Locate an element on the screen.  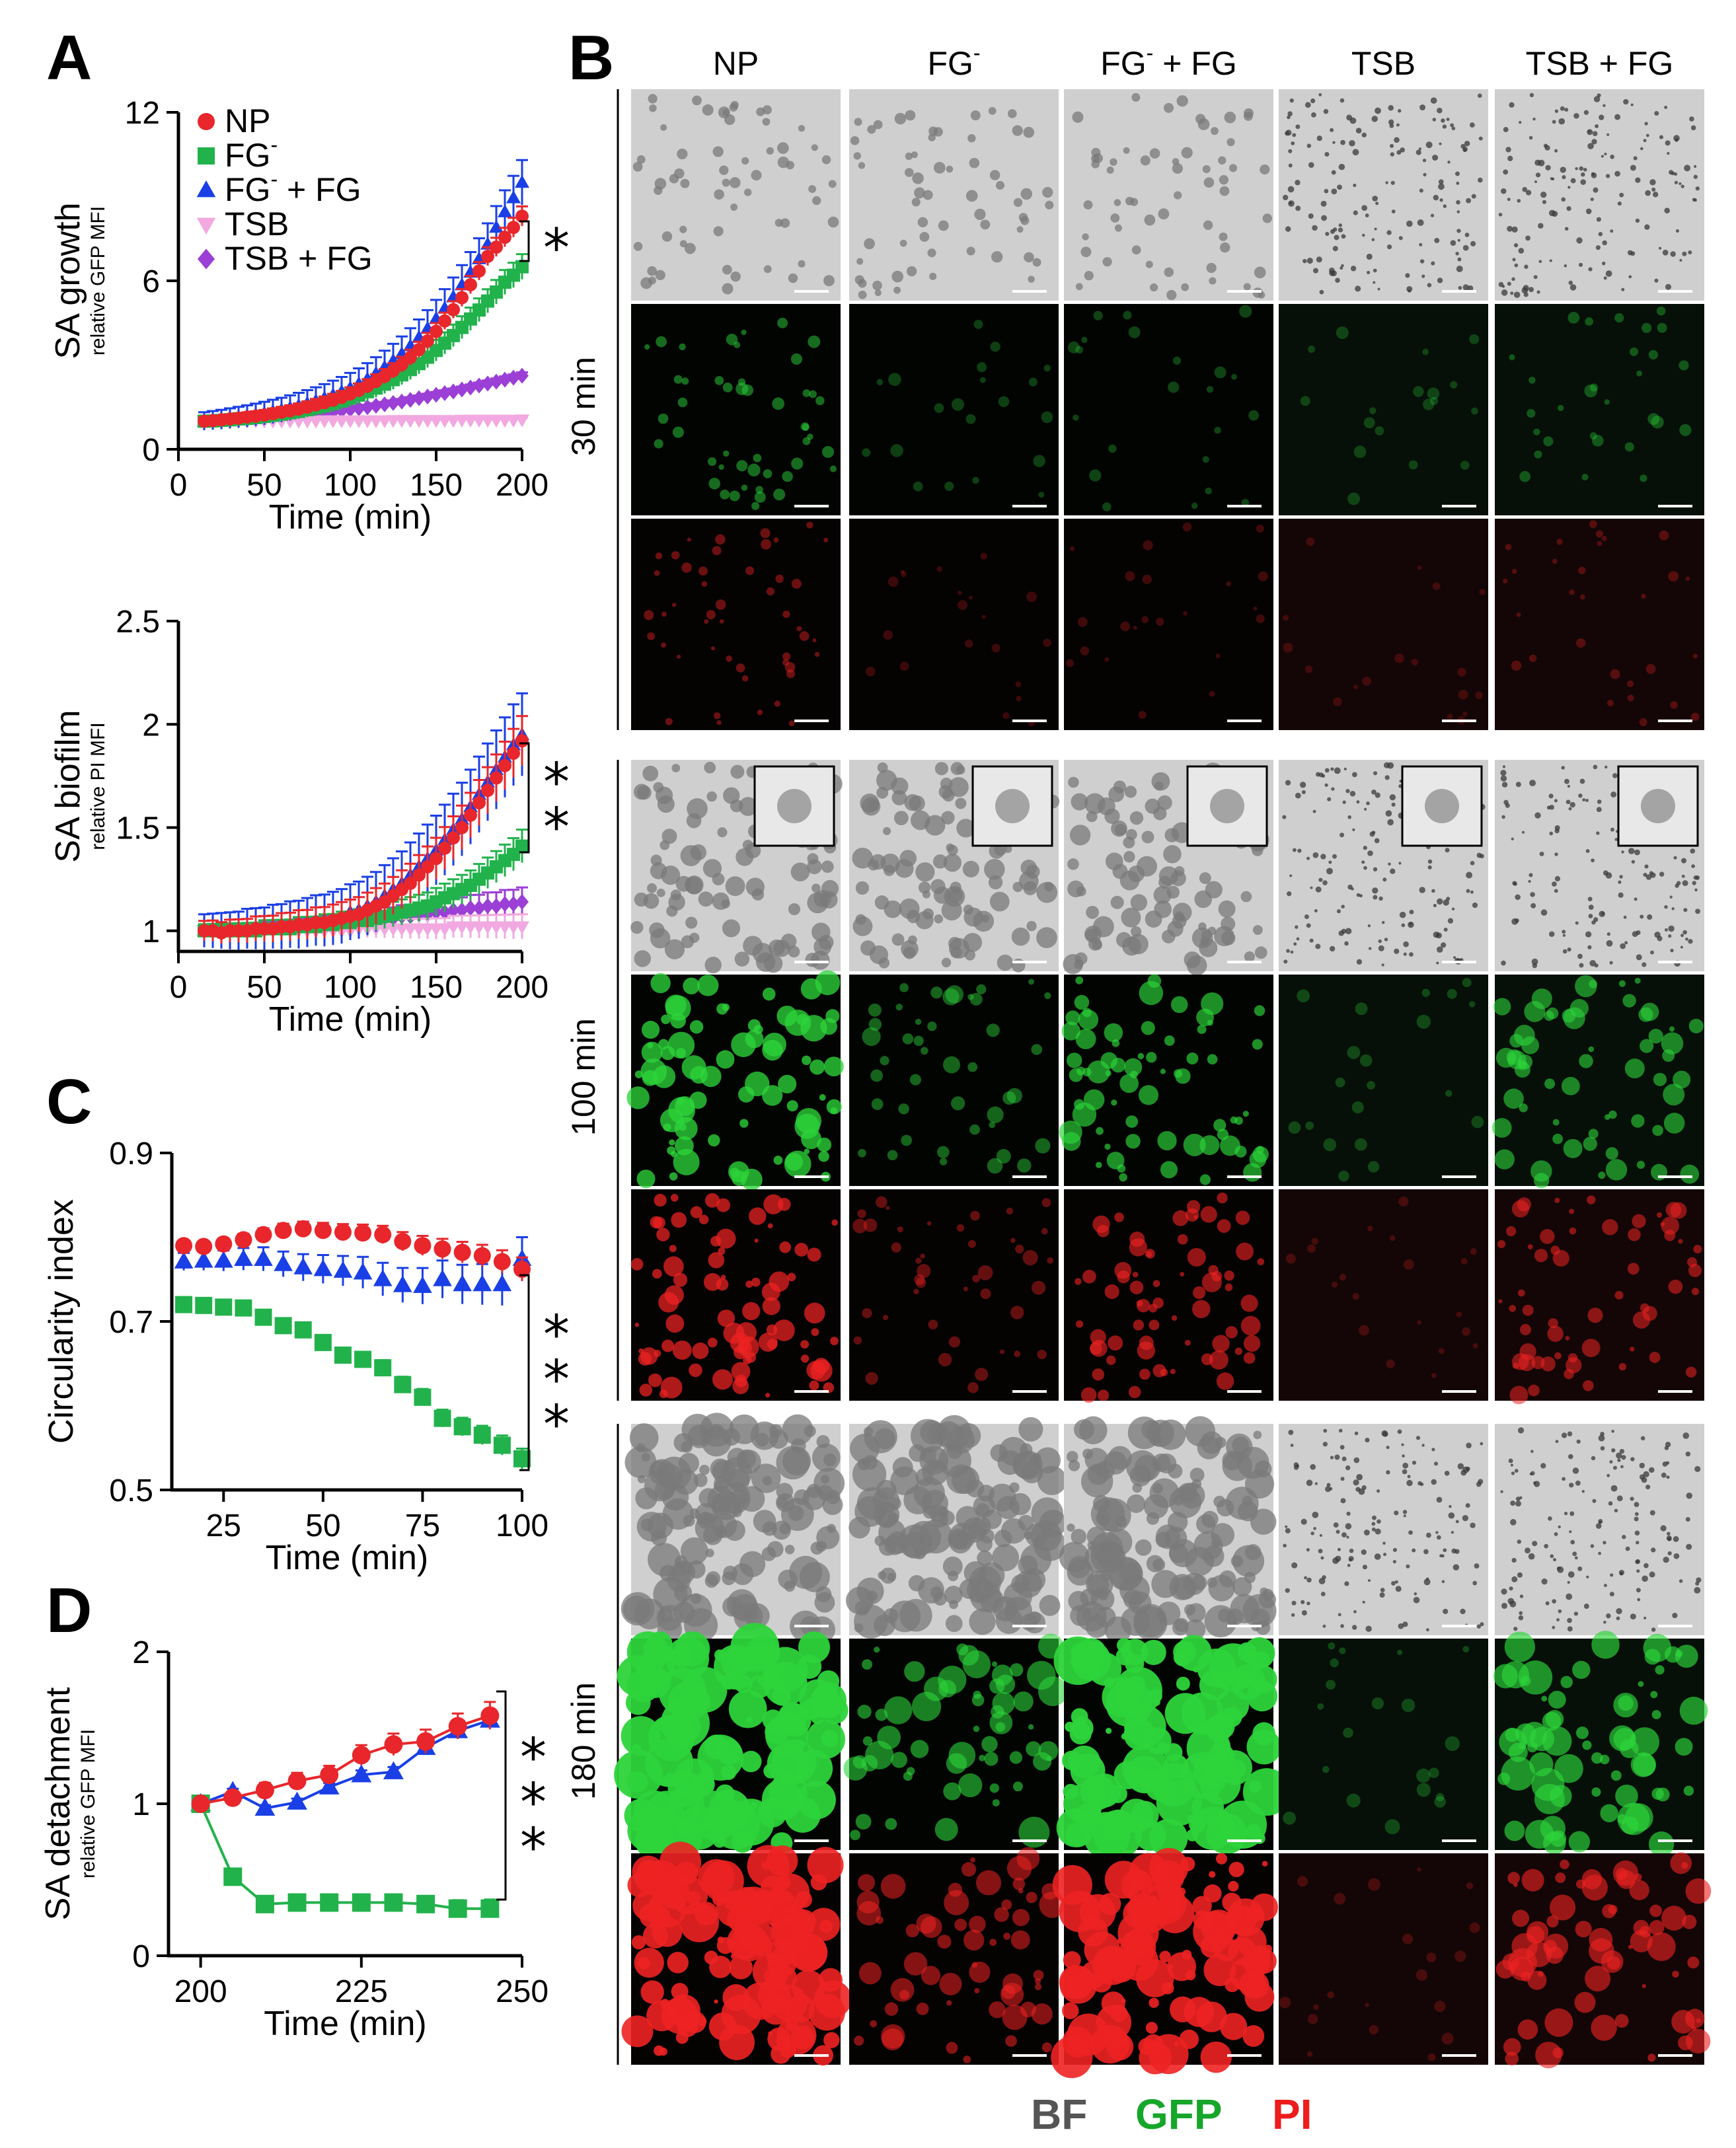
series-fg- is located at coordinates (353, 1382).